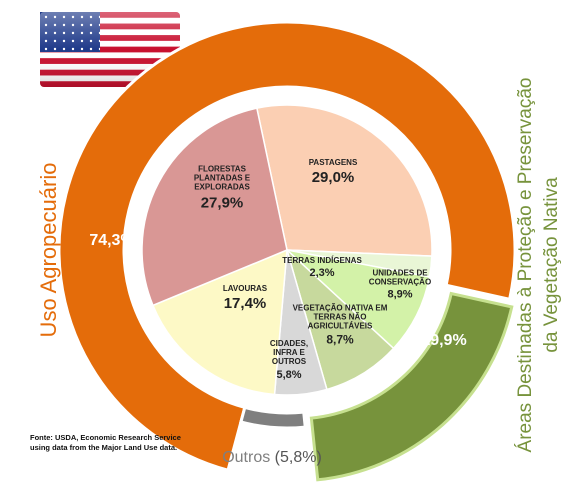 Image resolution: width=580 pixels, height=493 pixels. I want to click on slice-value: 27,9%, so click(222, 203).